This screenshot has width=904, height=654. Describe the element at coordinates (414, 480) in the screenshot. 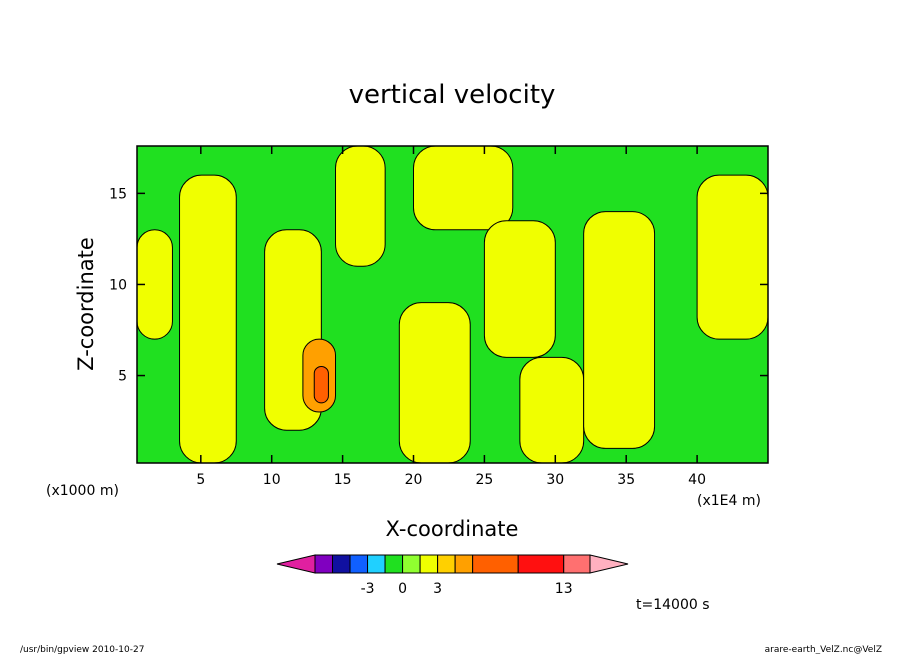

I see `x-tick-label: 20` at that location.